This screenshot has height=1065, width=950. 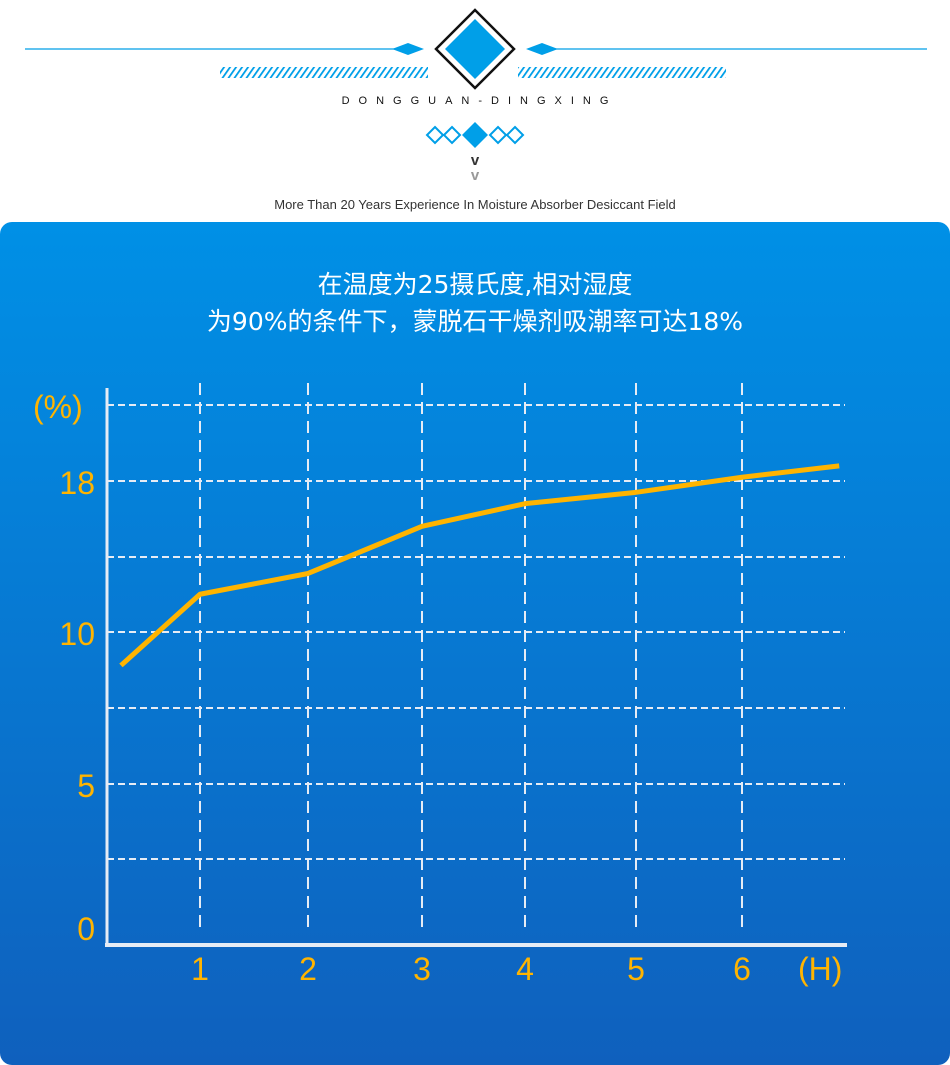 What do you see at coordinates (86, 929) in the screenshot?
I see `y-tick-label: 0` at bounding box center [86, 929].